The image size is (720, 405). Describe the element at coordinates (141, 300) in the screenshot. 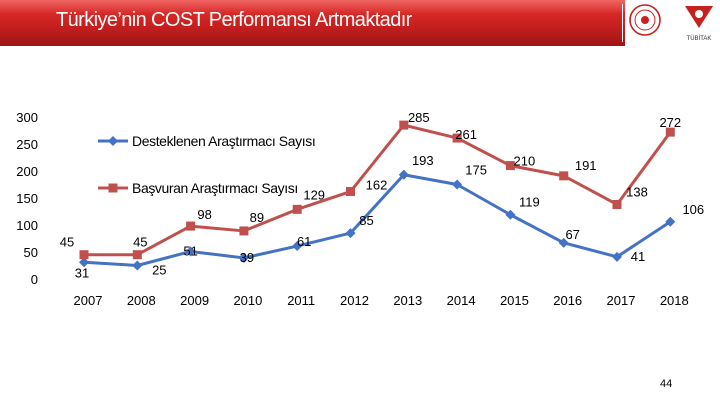

I see `x-tick-label: 2008` at that location.